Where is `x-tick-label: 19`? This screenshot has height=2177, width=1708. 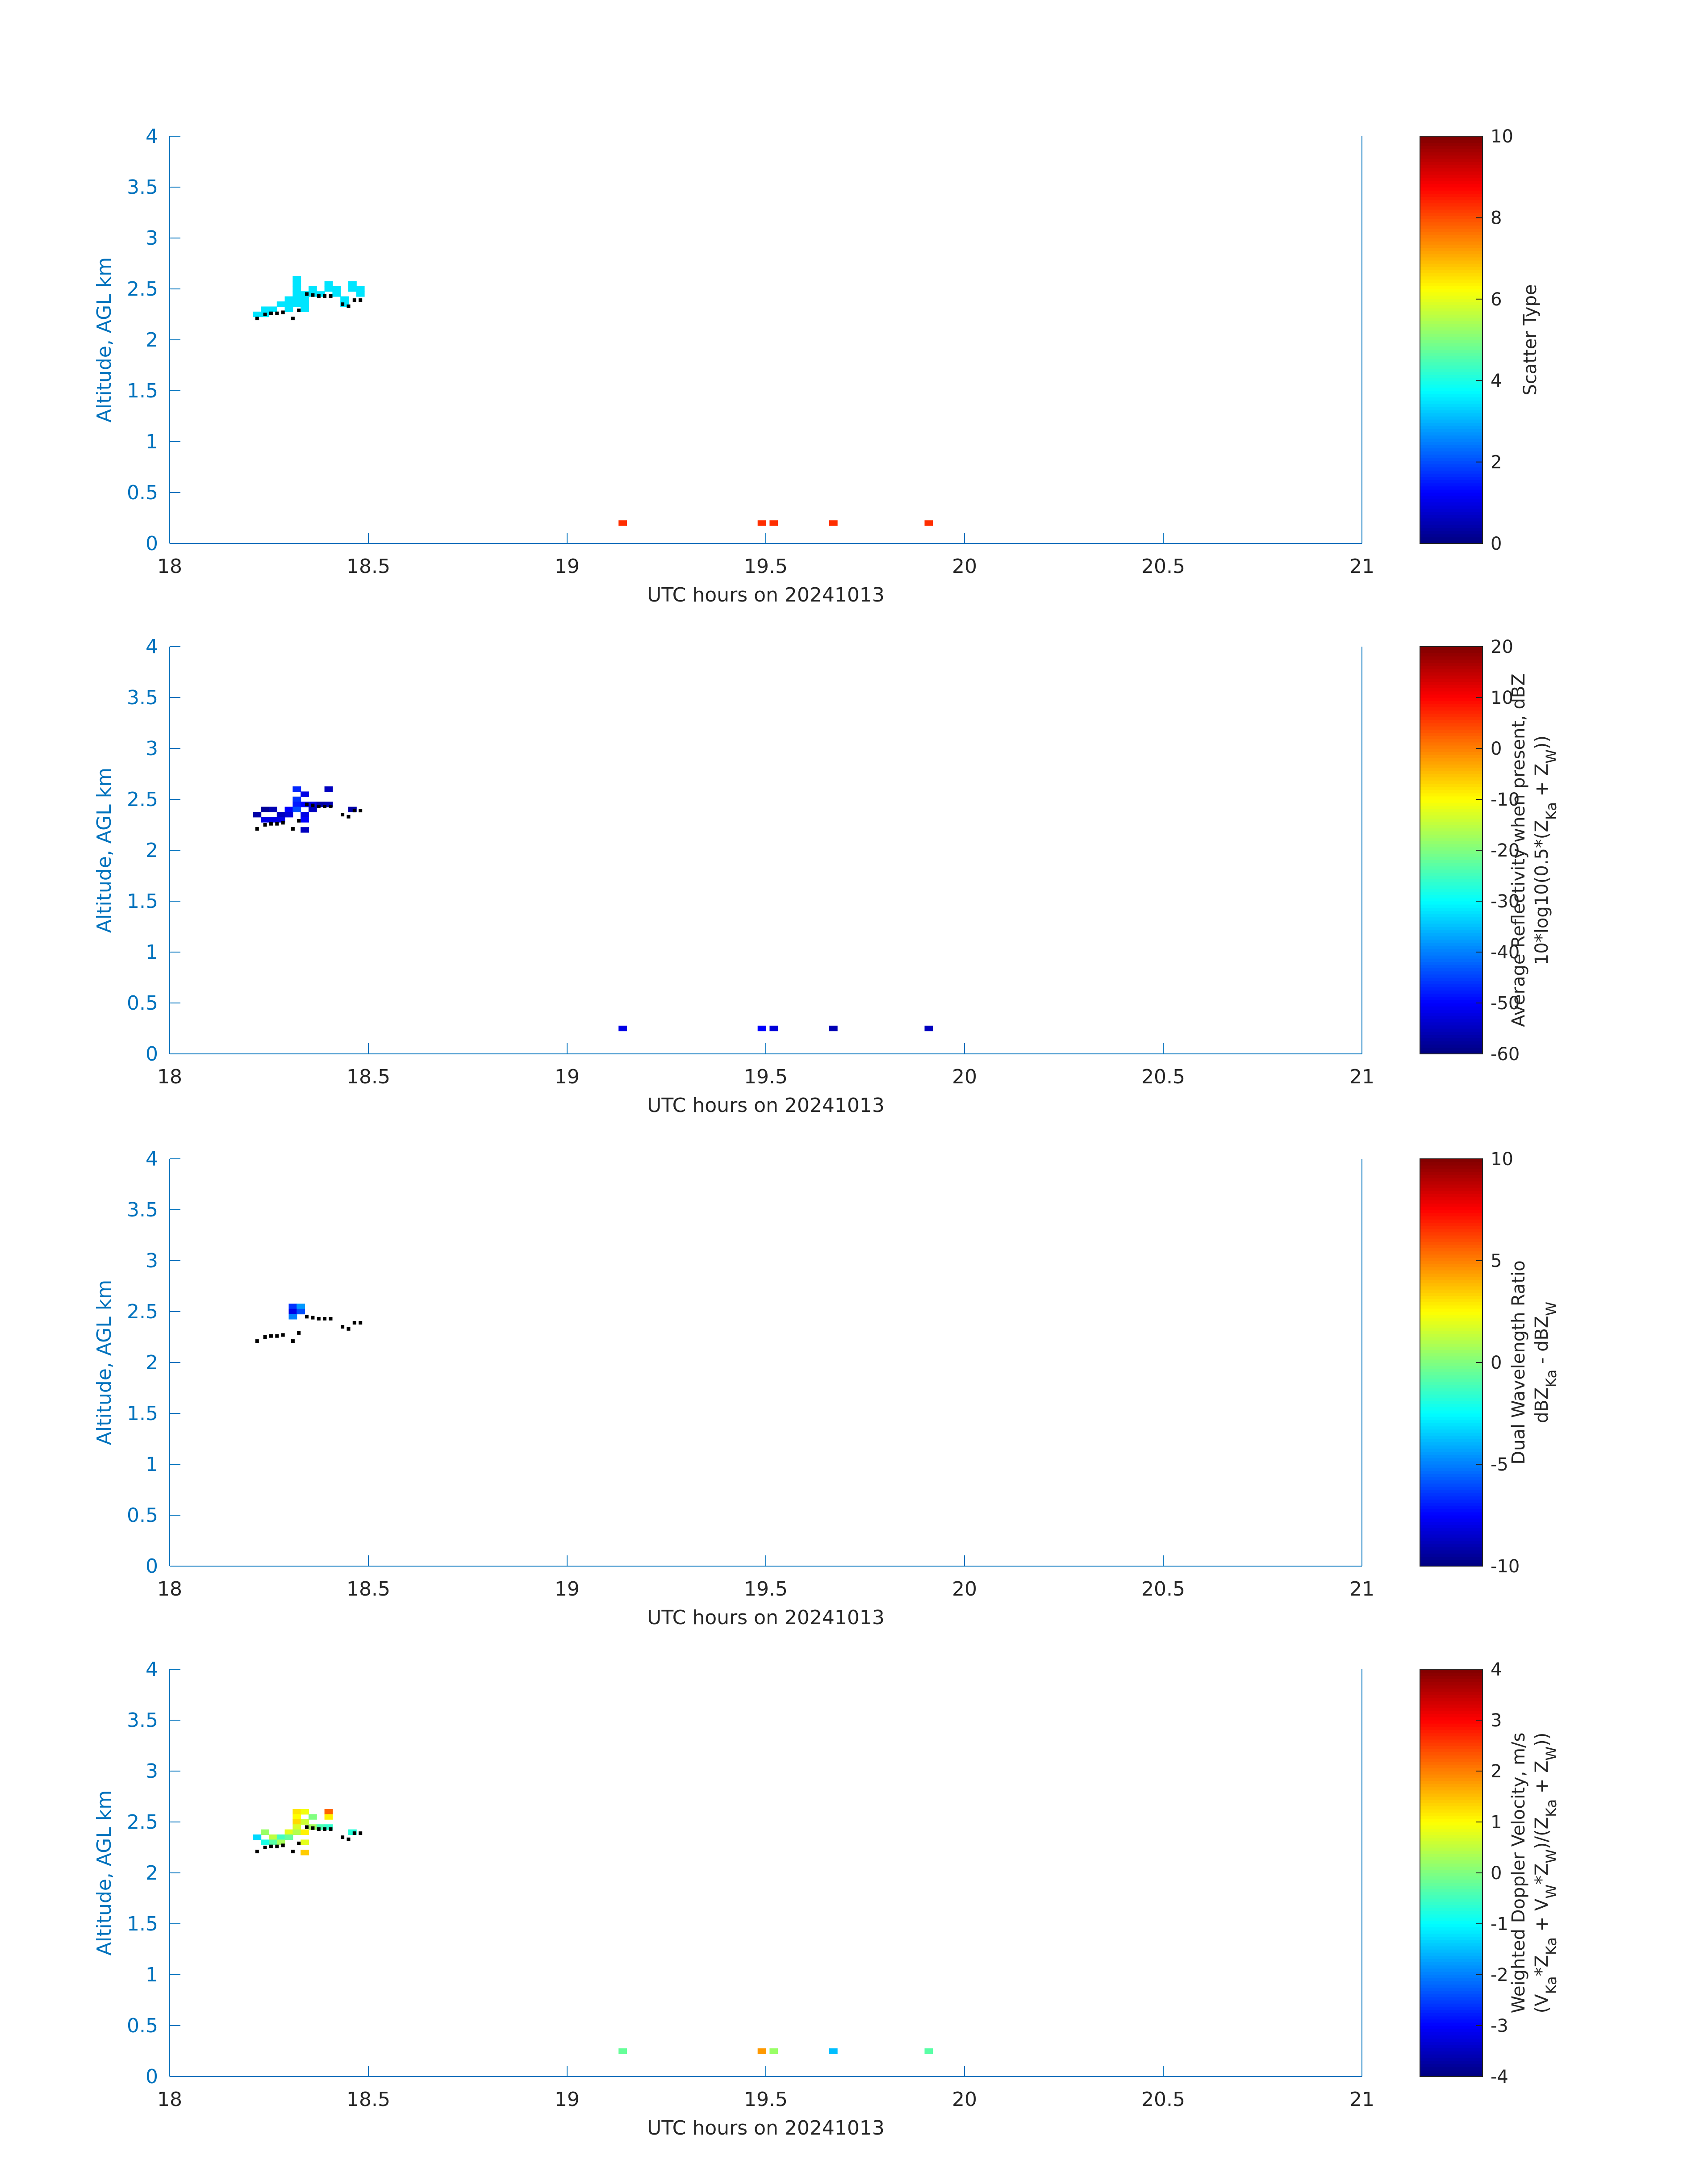 x-tick-label: 19 is located at coordinates (567, 566).